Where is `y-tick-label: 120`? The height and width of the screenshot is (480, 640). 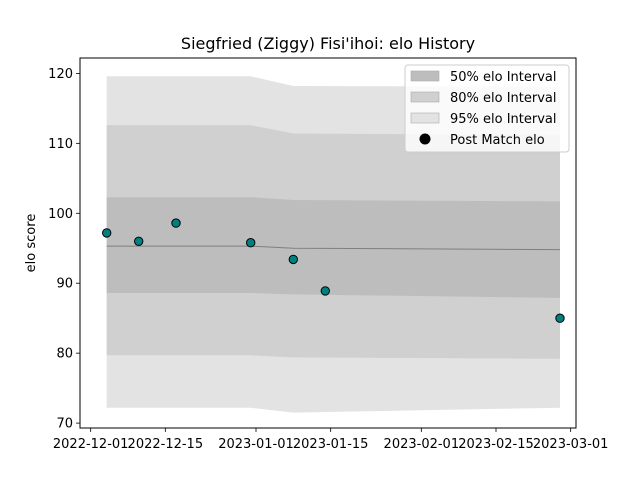
y-tick-label: 120 is located at coordinates (60, 74).